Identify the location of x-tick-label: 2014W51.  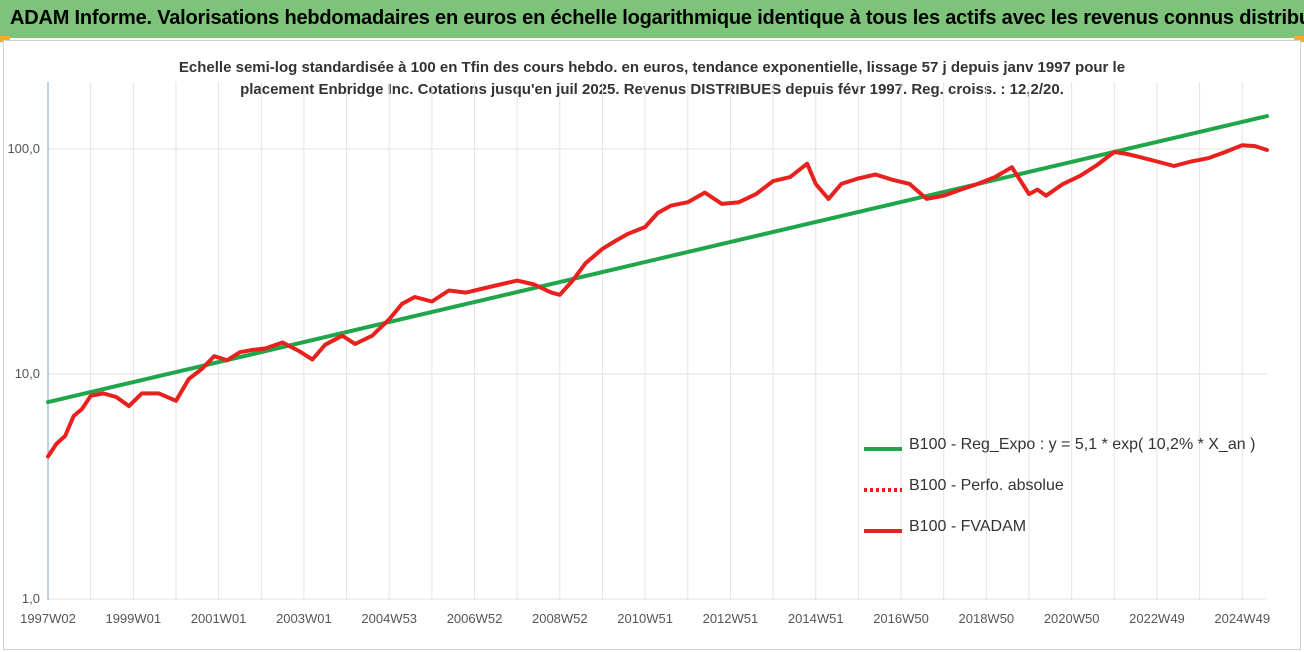
(816, 618).